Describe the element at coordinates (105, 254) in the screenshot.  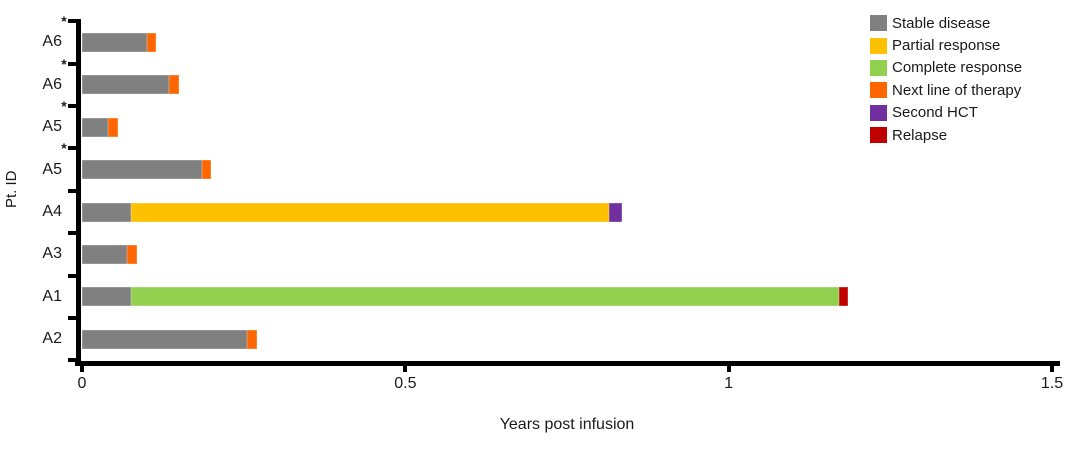
I see `bar-segment-a3-stable` at that location.